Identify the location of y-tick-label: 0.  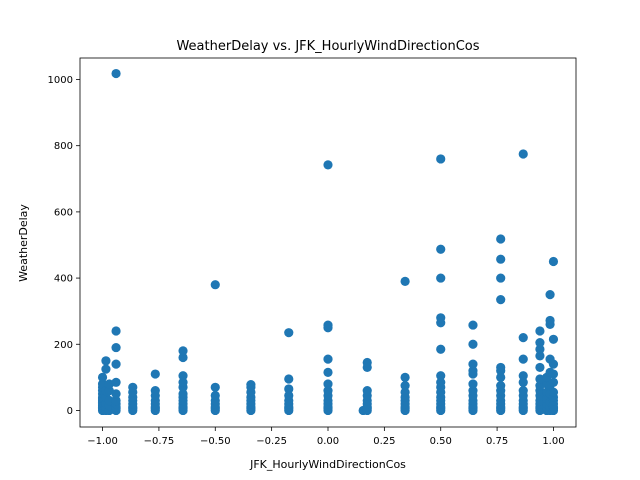
(70, 411).